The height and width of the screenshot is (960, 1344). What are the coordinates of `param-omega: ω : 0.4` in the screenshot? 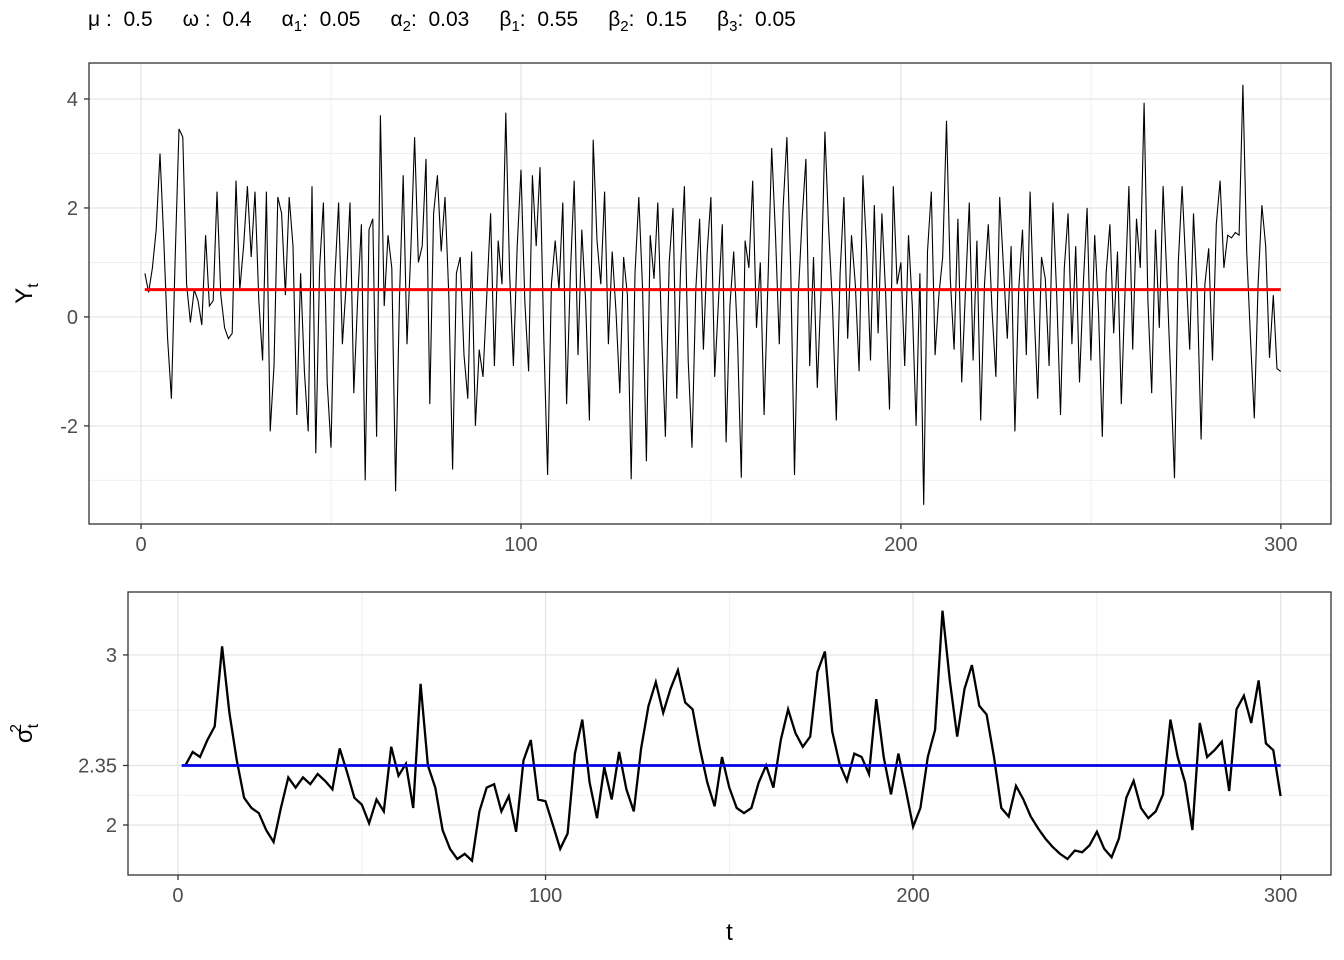 It's located at (217, 19).